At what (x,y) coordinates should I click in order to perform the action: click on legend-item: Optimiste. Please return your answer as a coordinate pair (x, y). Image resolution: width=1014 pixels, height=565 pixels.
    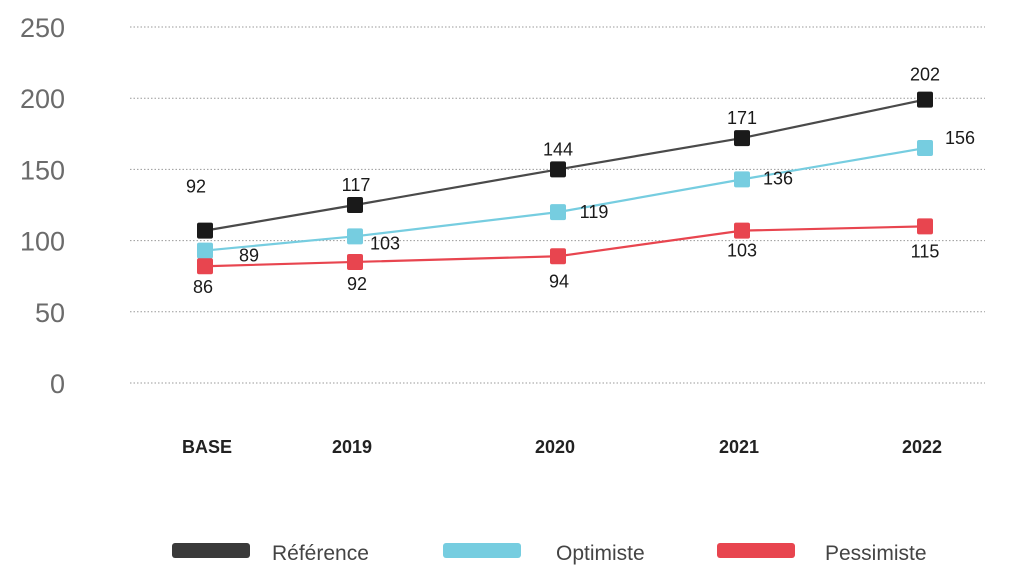
    Looking at the image, I should click on (544, 553).